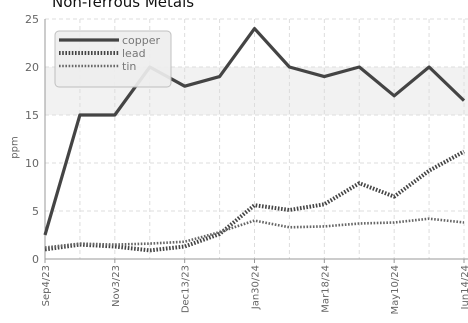 This screenshot has width=468, height=323. I want to click on legend-label-lead: lead, so click(134, 53).